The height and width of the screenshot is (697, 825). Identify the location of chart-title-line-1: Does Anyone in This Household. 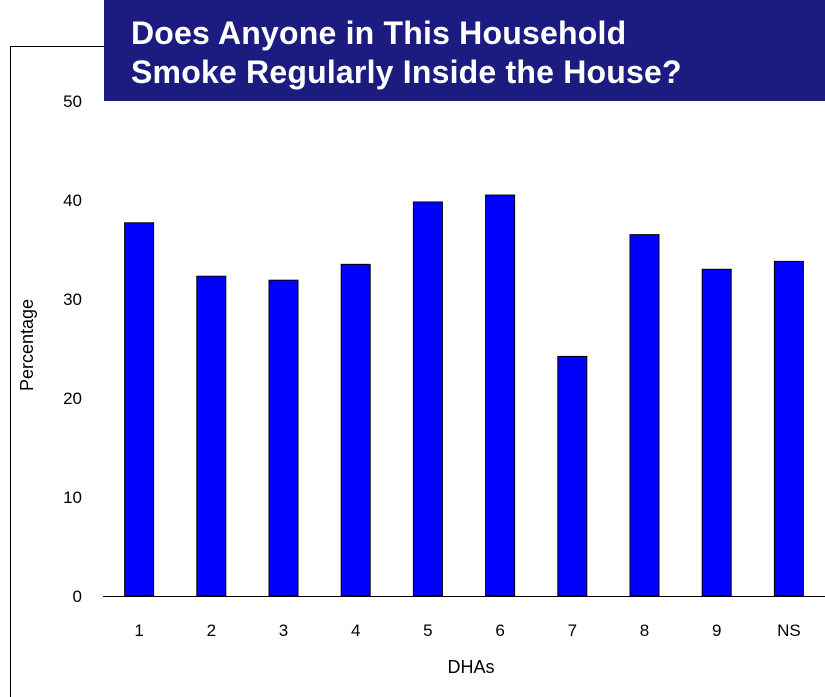
(379, 33).